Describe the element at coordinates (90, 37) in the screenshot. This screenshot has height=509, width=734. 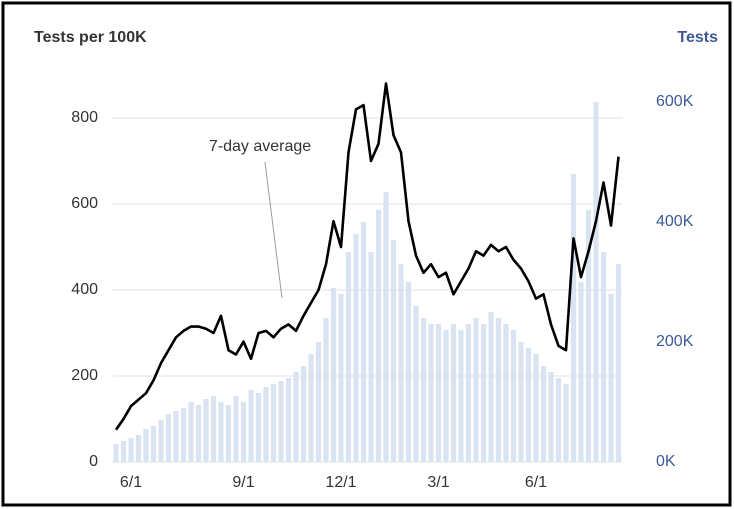
I see `y-axis-title: Tests per 100K` at that location.